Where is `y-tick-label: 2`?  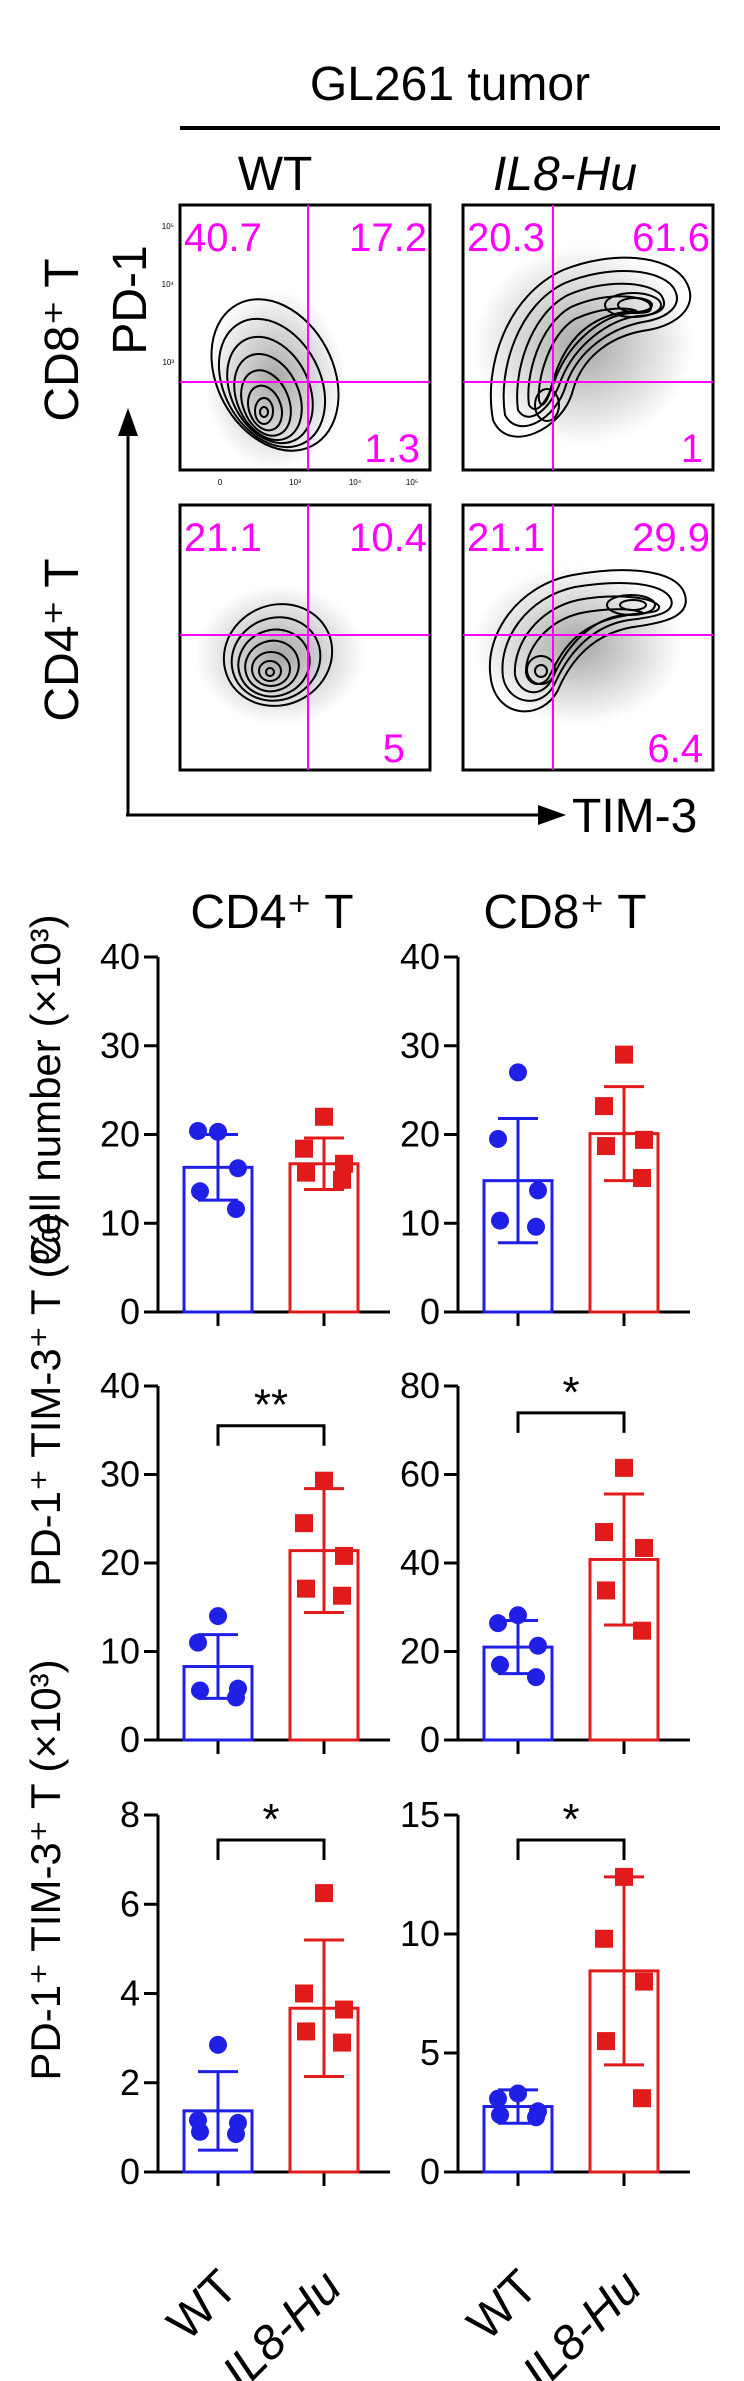 y-tick-label: 2 is located at coordinates (130, 2082).